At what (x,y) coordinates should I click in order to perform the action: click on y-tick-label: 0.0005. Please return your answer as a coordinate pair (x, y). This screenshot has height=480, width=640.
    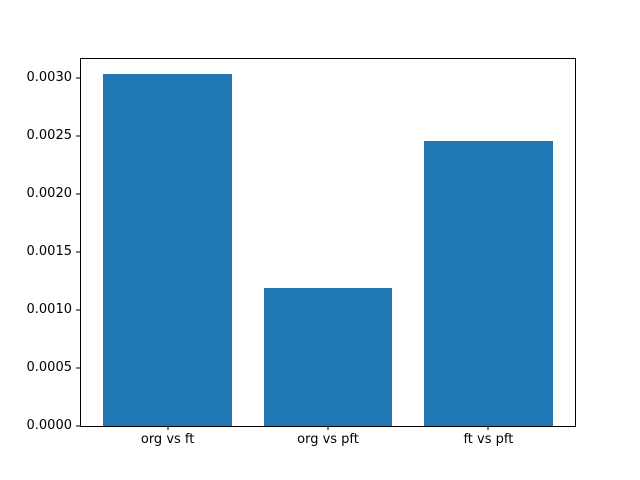
    Looking at the image, I should click on (49, 367).